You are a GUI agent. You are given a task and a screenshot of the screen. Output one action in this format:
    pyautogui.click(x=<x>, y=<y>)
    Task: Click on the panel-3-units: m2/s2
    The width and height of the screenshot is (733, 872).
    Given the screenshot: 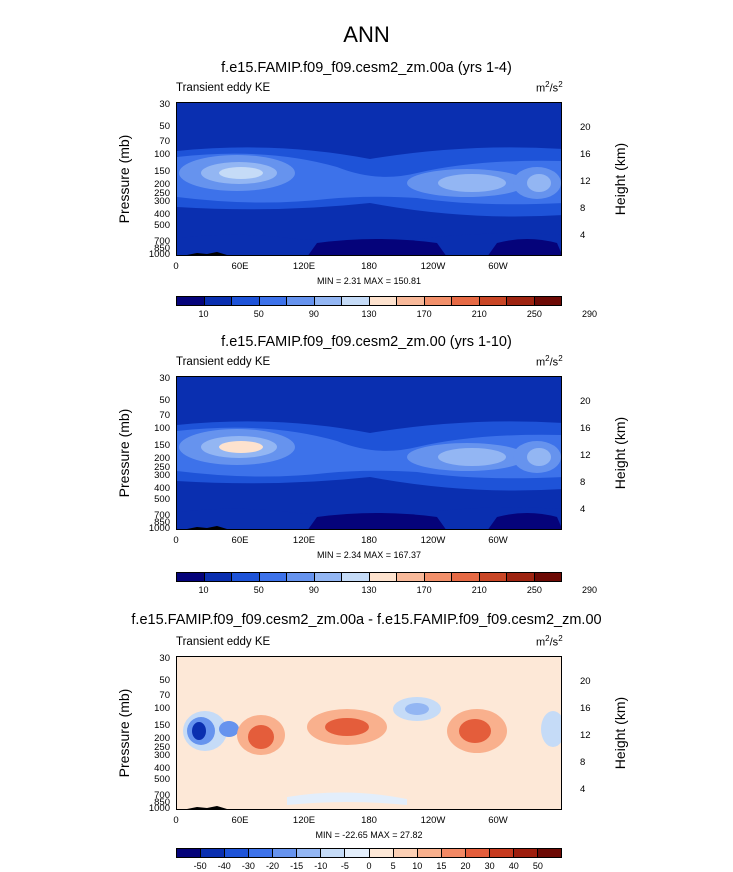 What is the action you would take?
    pyautogui.click(x=549, y=641)
    